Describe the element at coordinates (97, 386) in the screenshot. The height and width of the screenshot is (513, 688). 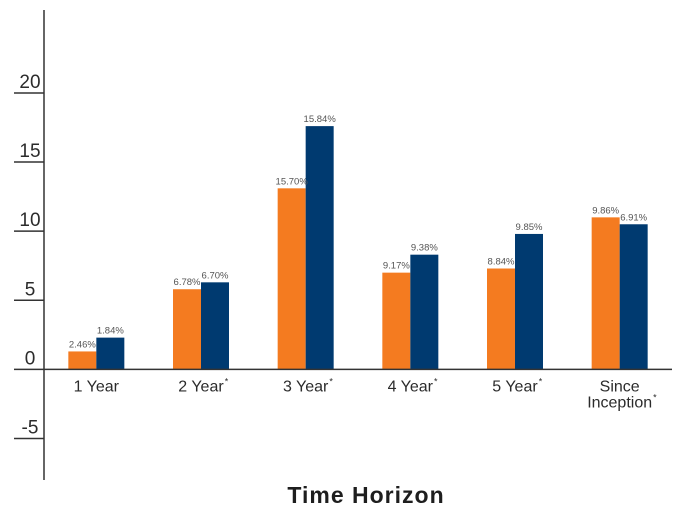
I see `x-category-label-0: 1 Year` at that location.